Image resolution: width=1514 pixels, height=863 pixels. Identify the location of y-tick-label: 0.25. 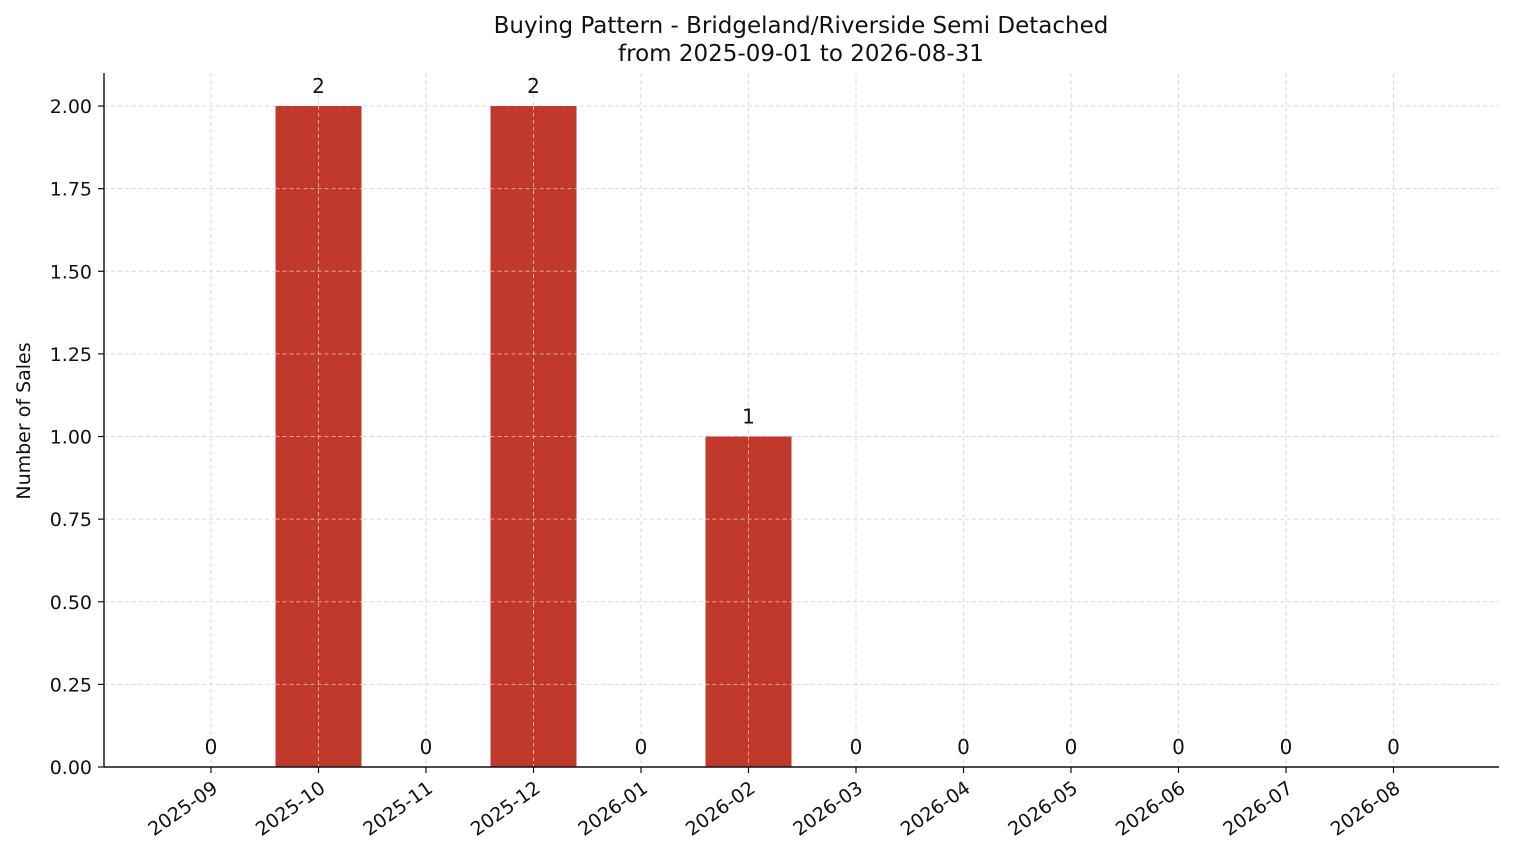
(71, 685).